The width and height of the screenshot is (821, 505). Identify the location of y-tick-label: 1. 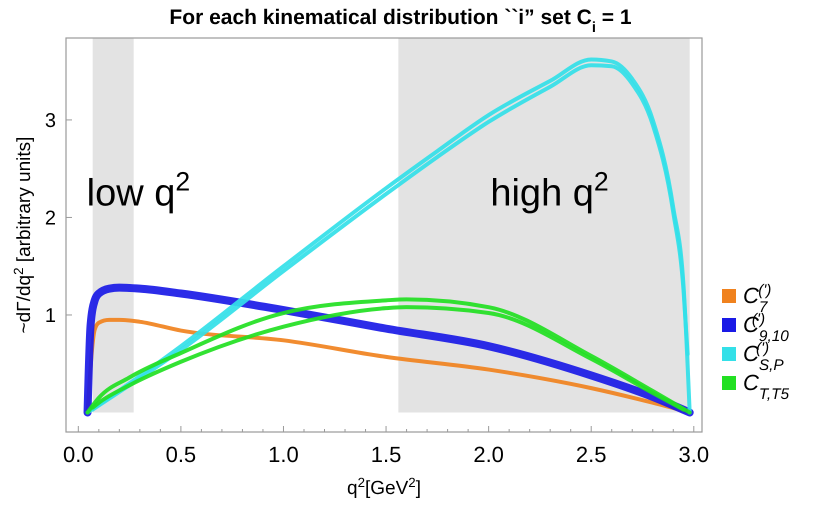
(50, 315).